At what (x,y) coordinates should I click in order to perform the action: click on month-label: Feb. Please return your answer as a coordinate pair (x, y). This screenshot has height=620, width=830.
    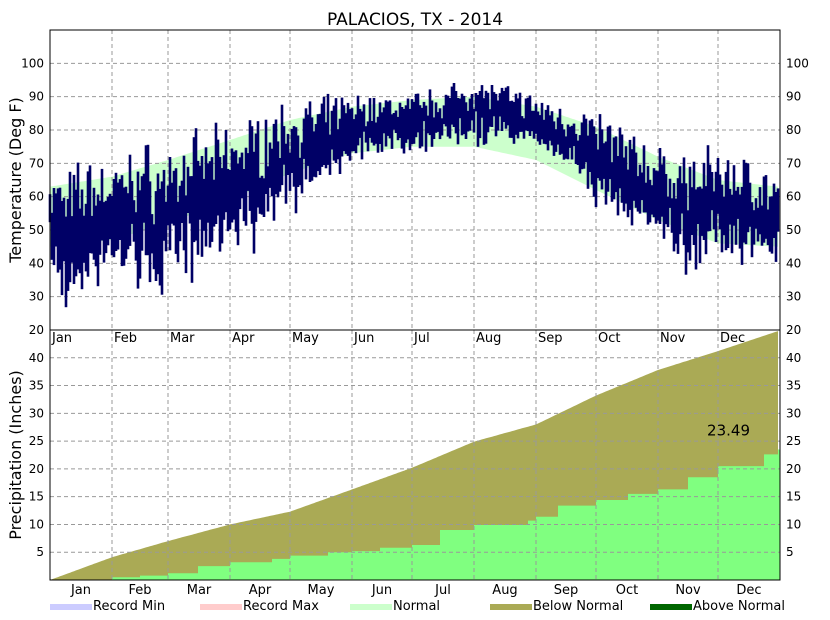
    Looking at the image, I should click on (139, 590).